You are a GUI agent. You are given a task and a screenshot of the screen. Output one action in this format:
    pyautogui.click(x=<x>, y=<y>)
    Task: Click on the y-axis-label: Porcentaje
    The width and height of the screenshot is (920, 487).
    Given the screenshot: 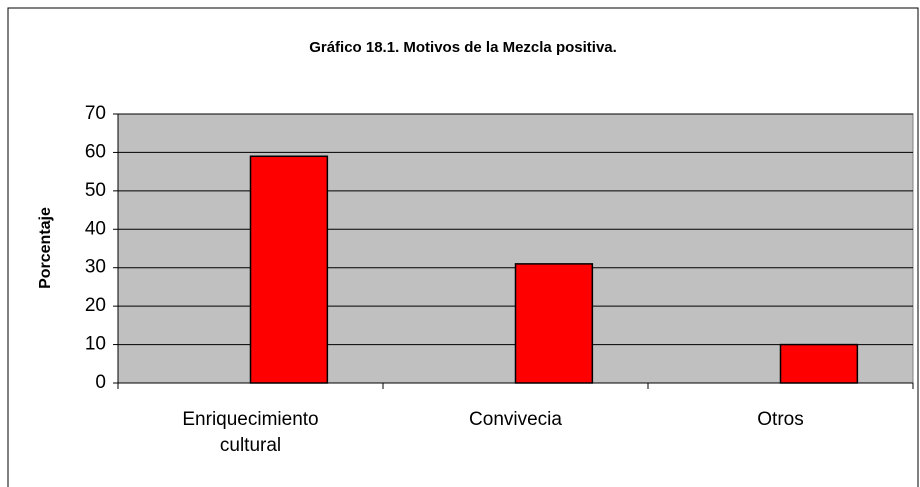 What is the action you would take?
    pyautogui.click(x=45, y=248)
    